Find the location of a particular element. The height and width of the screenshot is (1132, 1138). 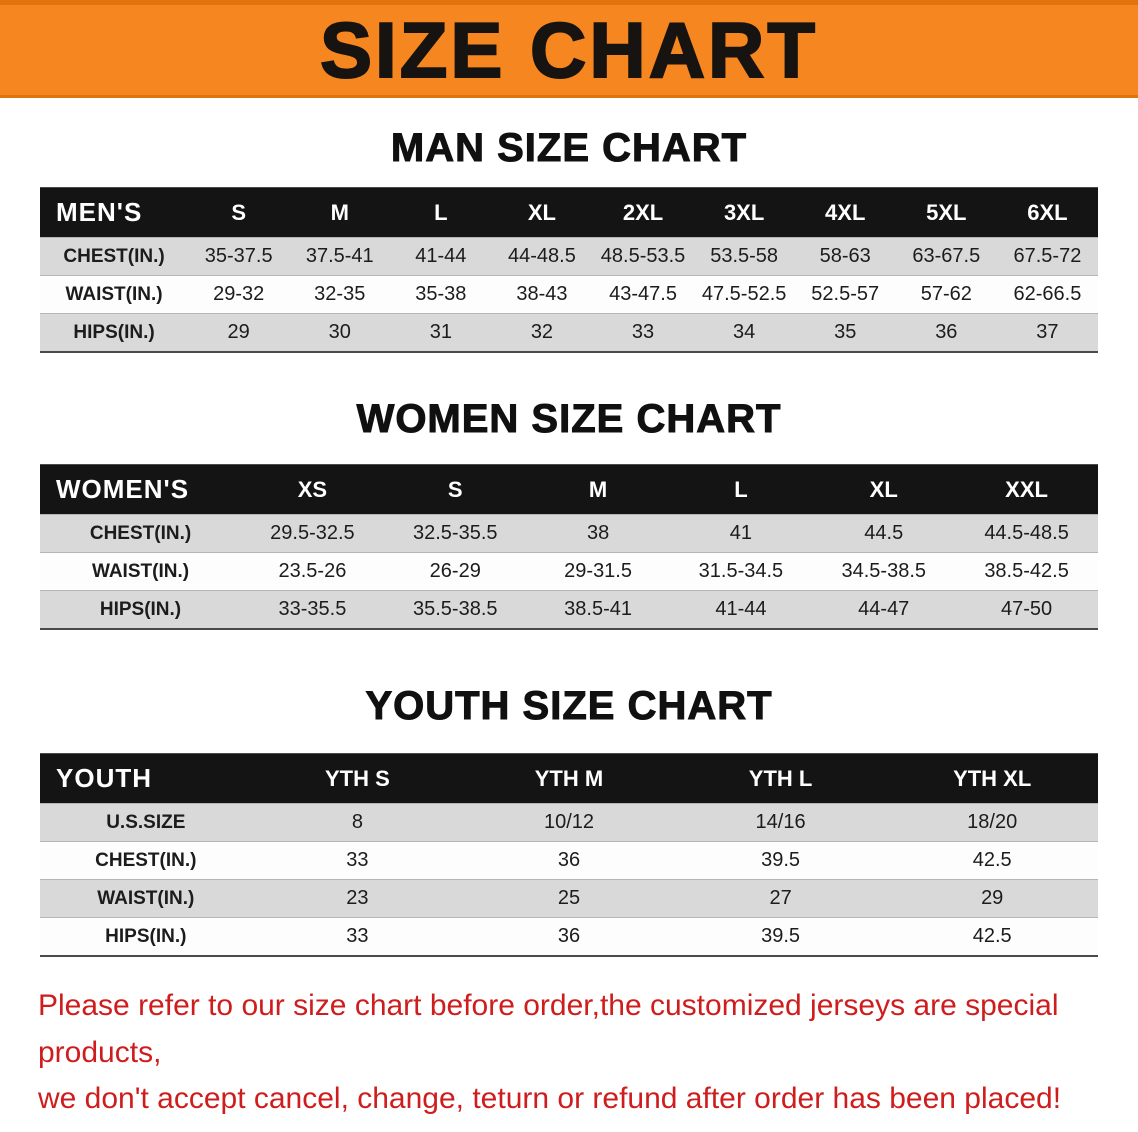

table-row: U.S.SIZE 8 10/12 14/16 18/20 is located at coordinates (569, 822).